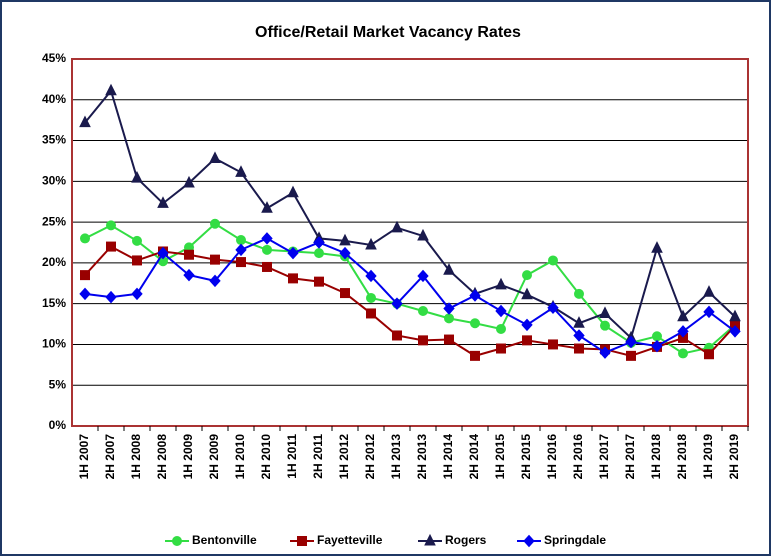 The height and width of the screenshot is (556, 771). I want to click on x-tick-label: 2H 2007, so click(110, 457).